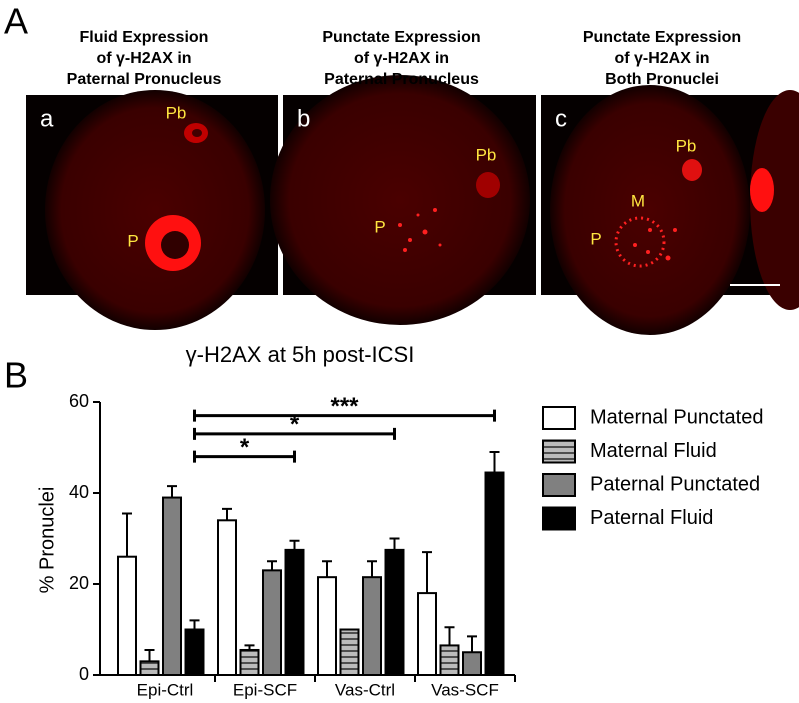 The image size is (799, 703). What do you see at coordinates (165, 689) in the screenshot?
I see `x-tick-label: Epi-Ctrl` at bounding box center [165, 689].